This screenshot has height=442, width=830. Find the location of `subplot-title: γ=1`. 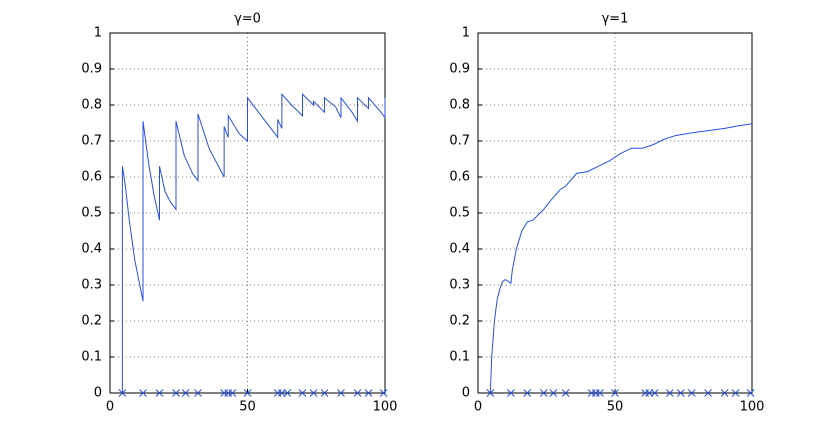

subplot-title: γ=1 is located at coordinates (615, 19).